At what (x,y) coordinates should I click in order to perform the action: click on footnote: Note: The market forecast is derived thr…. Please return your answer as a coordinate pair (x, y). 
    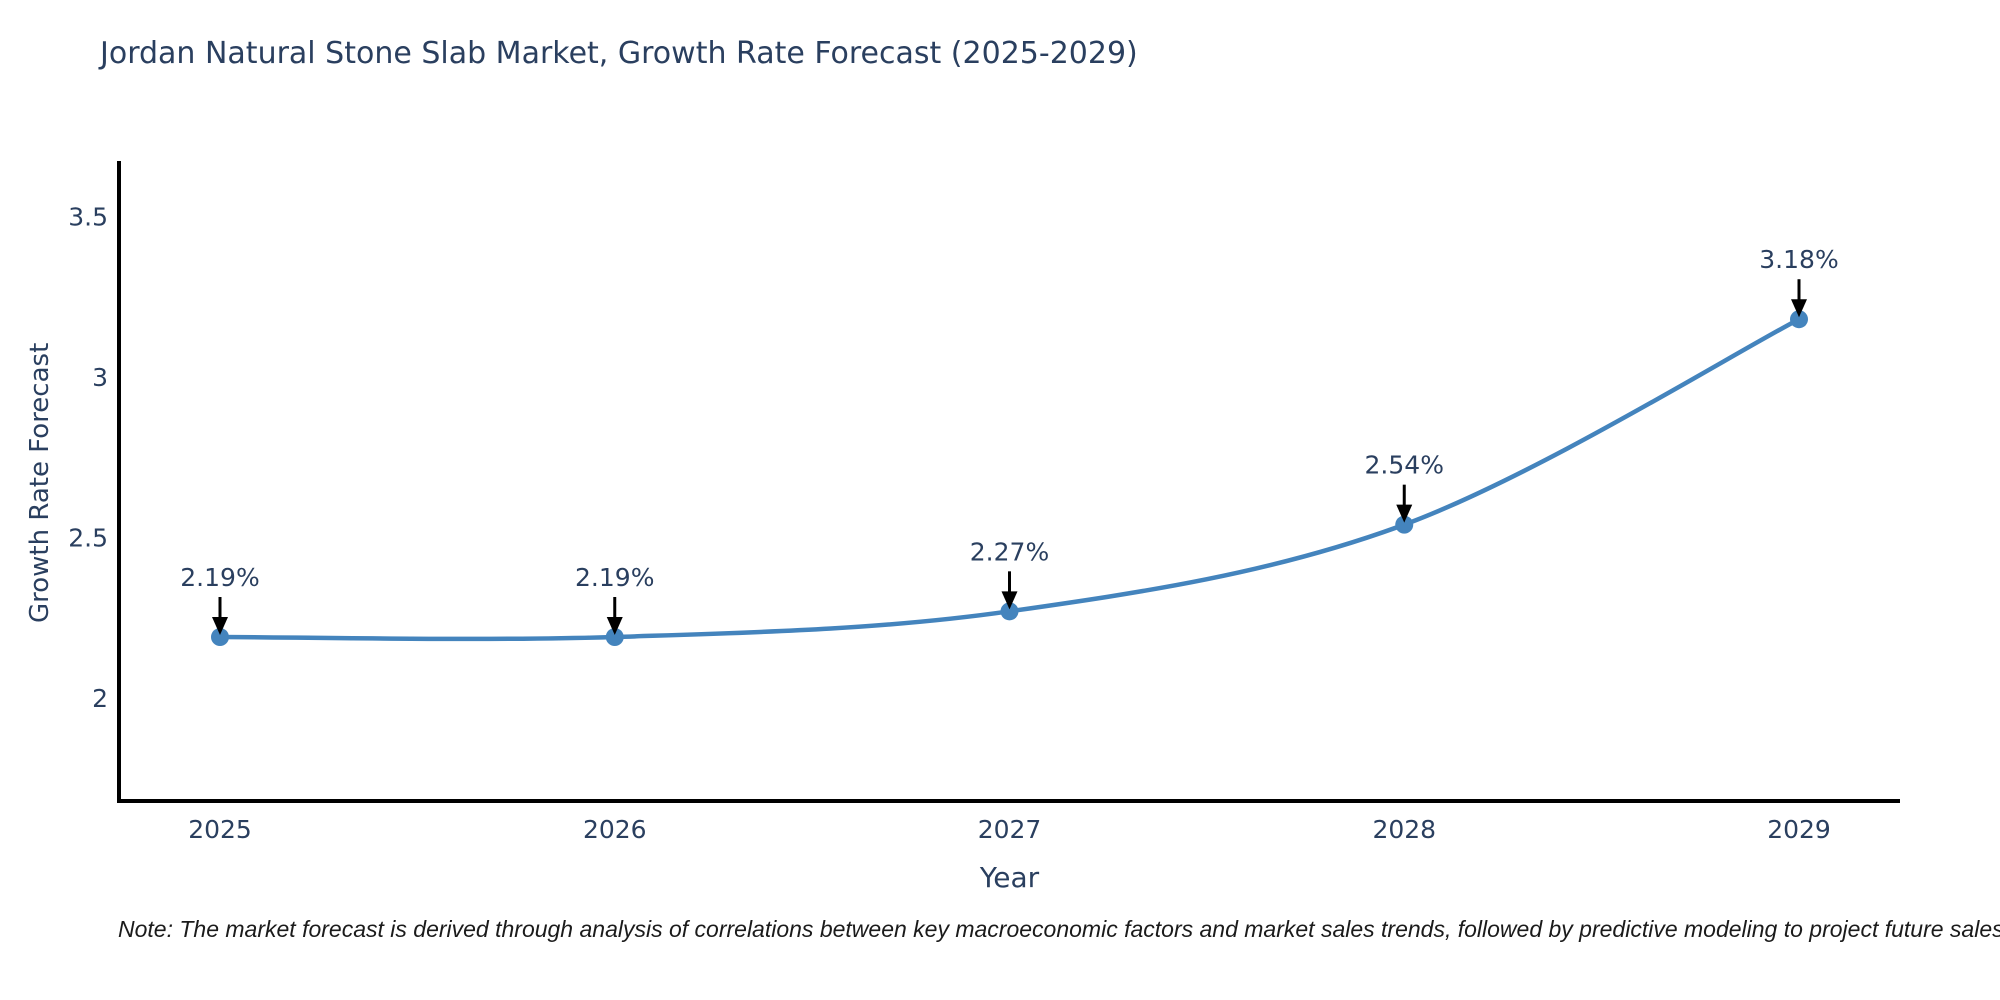
    Looking at the image, I should click on (1059, 929).